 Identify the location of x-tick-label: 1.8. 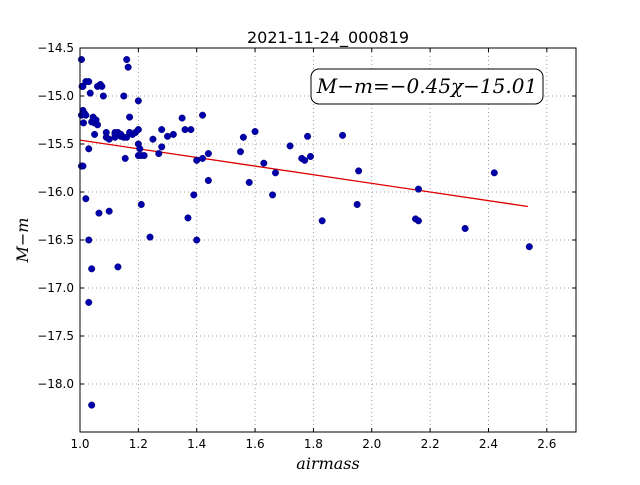
(313, 444).